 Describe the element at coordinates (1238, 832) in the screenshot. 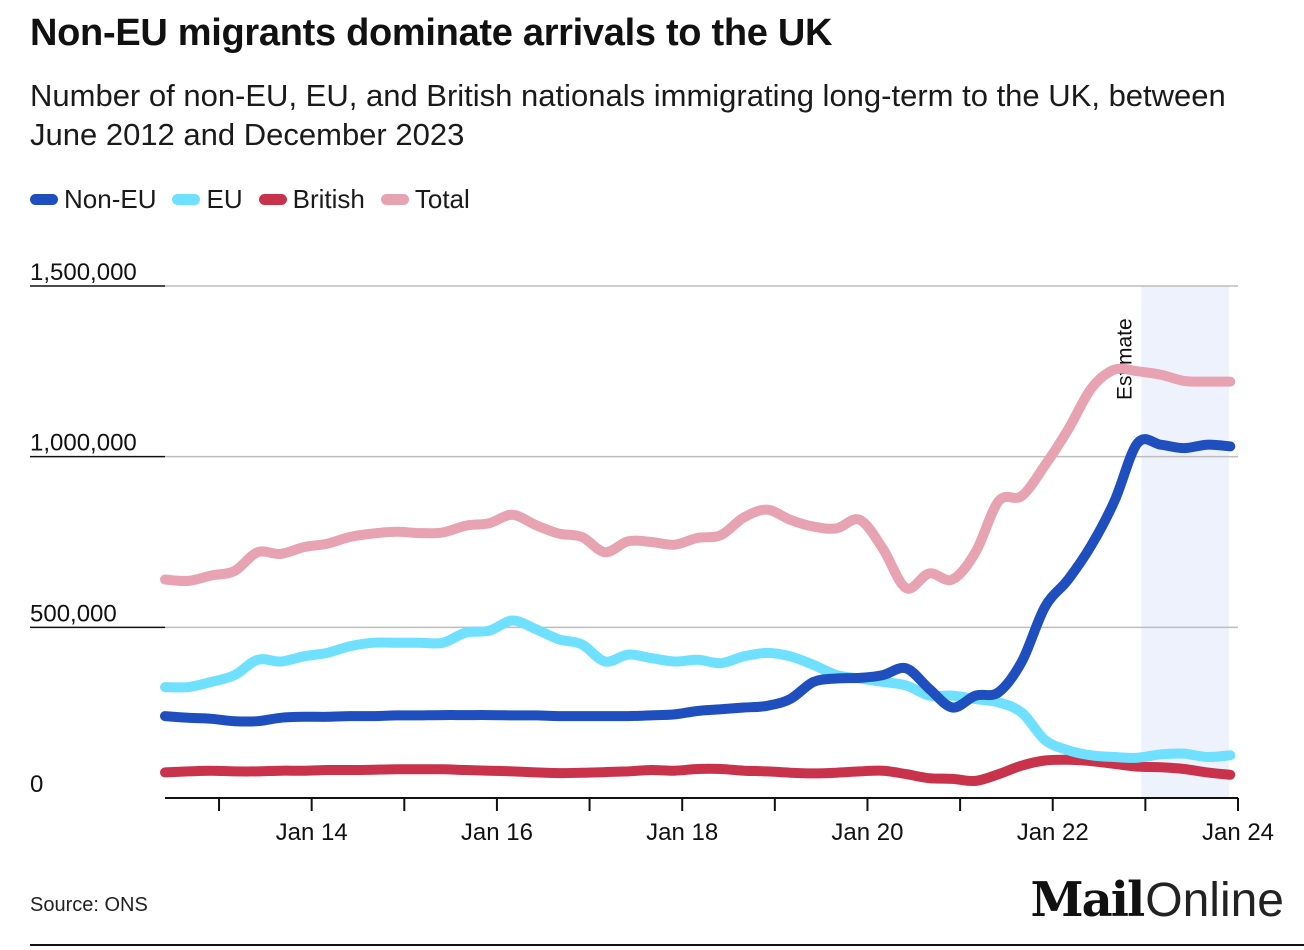

I see `x-tick-label: Jan 24` at that location.